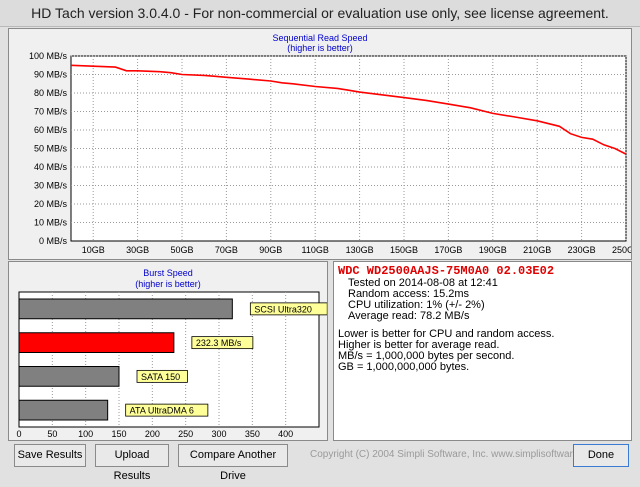  I want to click on seq-y-tick-label: 10 MB/s, so click(51, 223).